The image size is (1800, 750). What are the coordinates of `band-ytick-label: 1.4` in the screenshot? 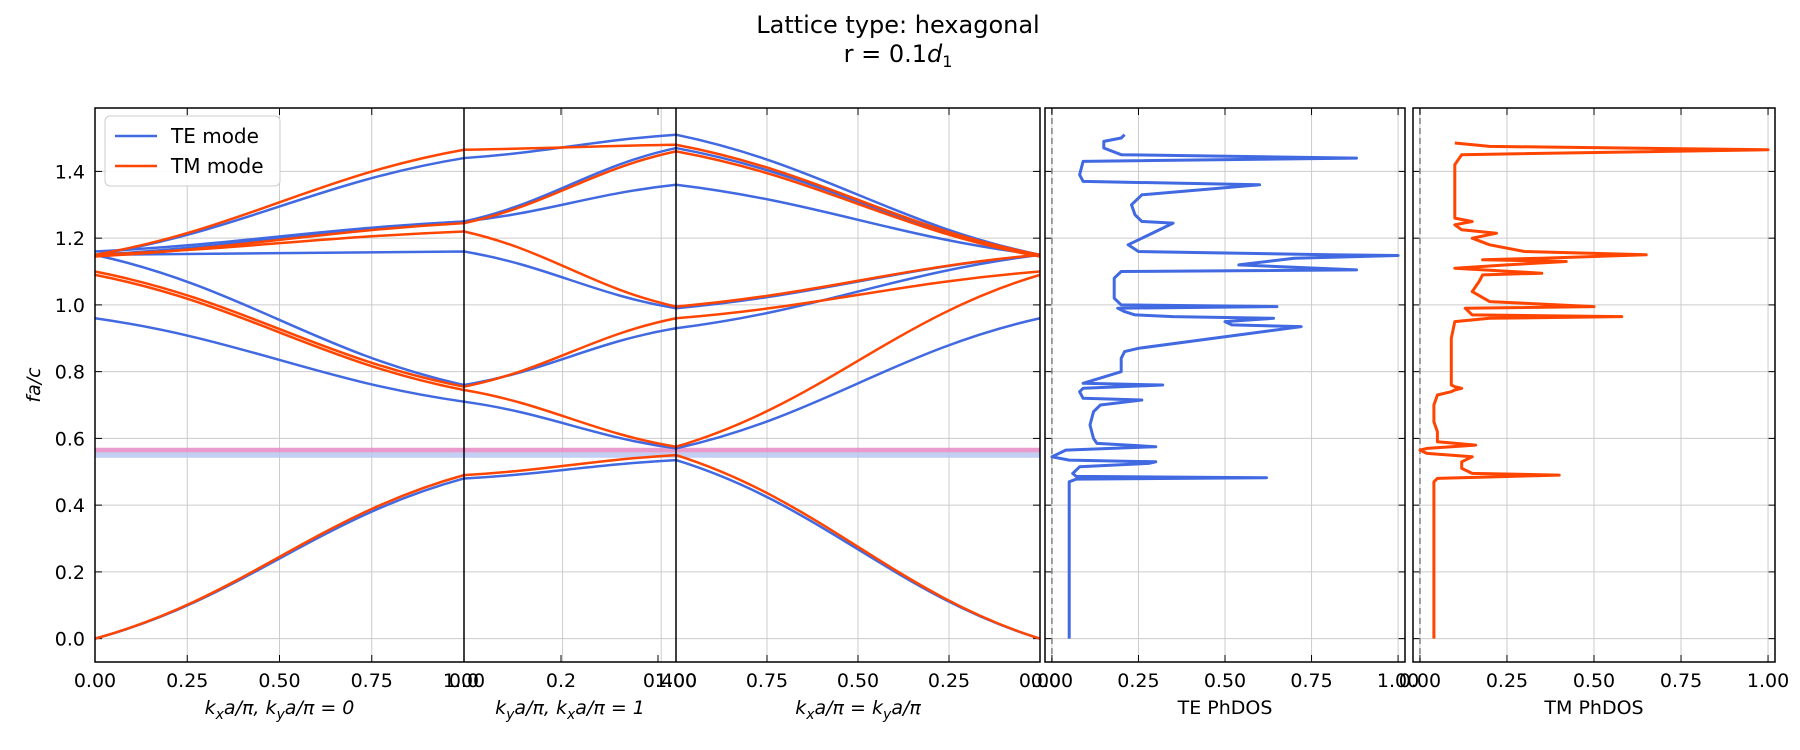 It's located at (70, 172).